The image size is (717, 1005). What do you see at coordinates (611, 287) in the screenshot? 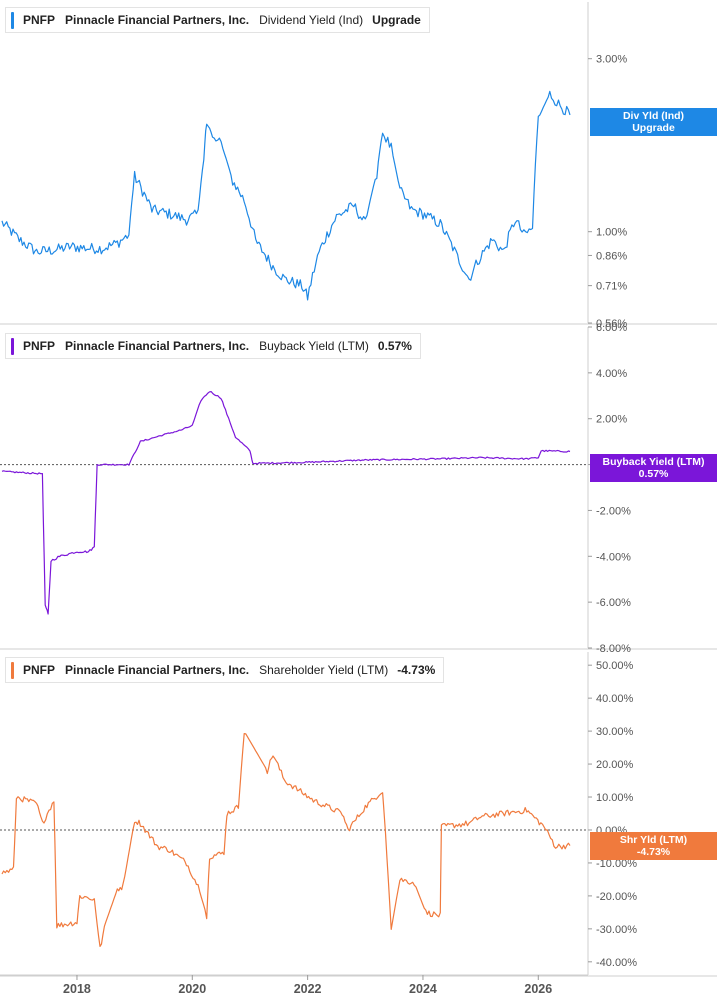
I see `y-tick-label: 0.71%` at bounding box center [611, 287].